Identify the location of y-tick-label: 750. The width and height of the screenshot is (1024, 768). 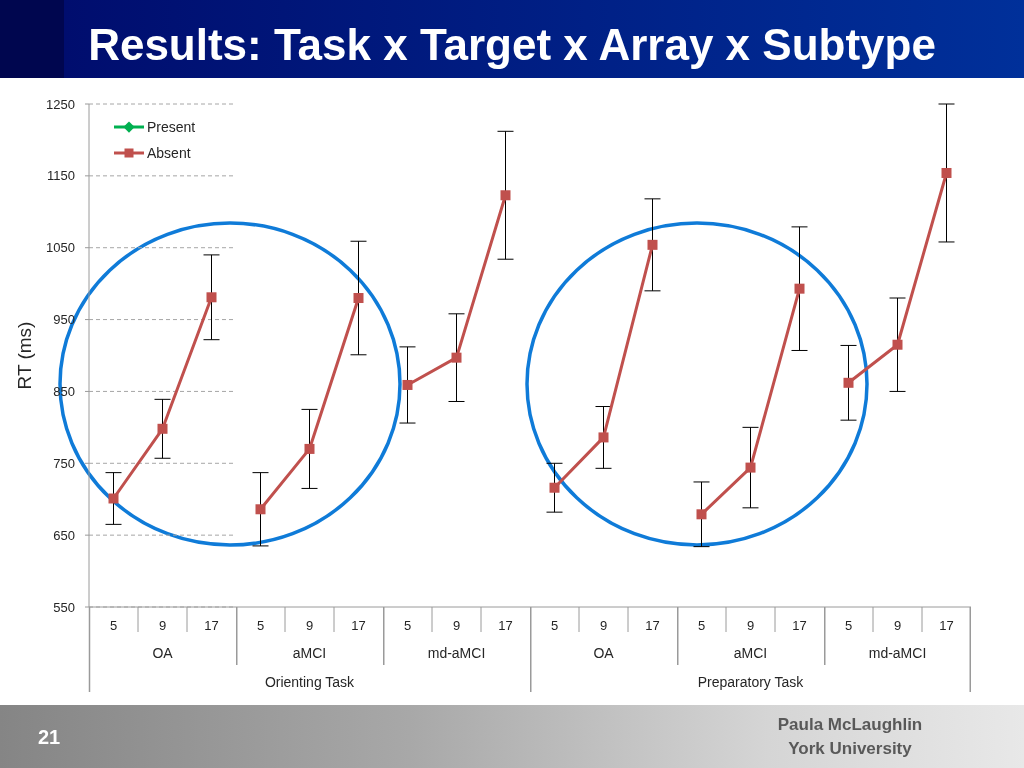
(64, 463).